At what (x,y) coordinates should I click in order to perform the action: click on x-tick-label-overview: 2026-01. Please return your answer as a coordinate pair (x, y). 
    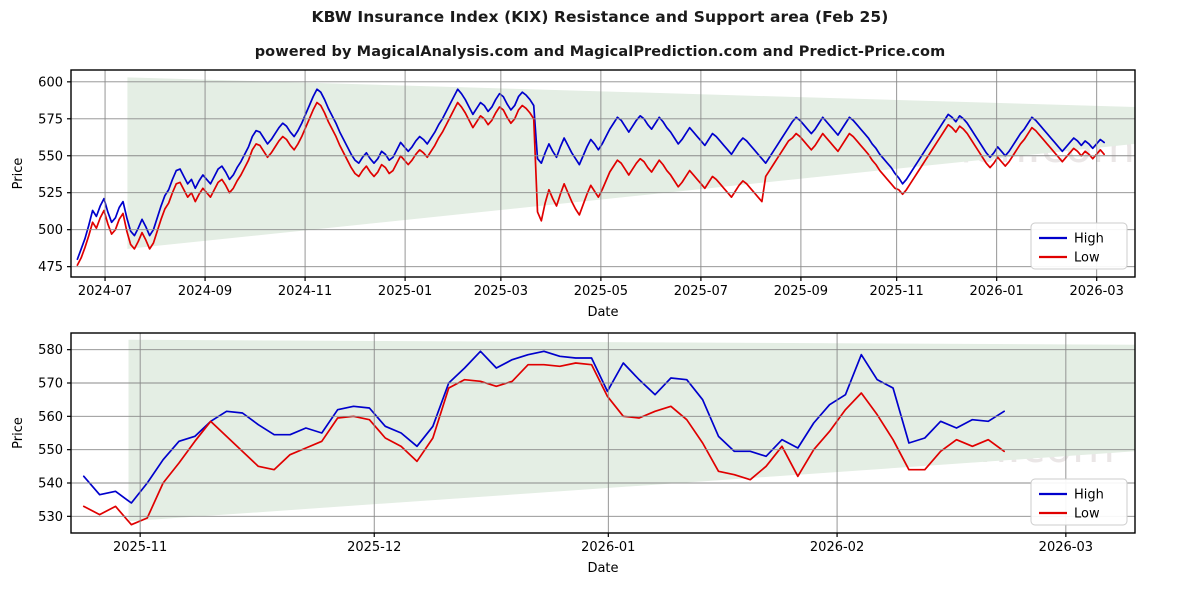
    Looking at the image, I should click on (997, 291).